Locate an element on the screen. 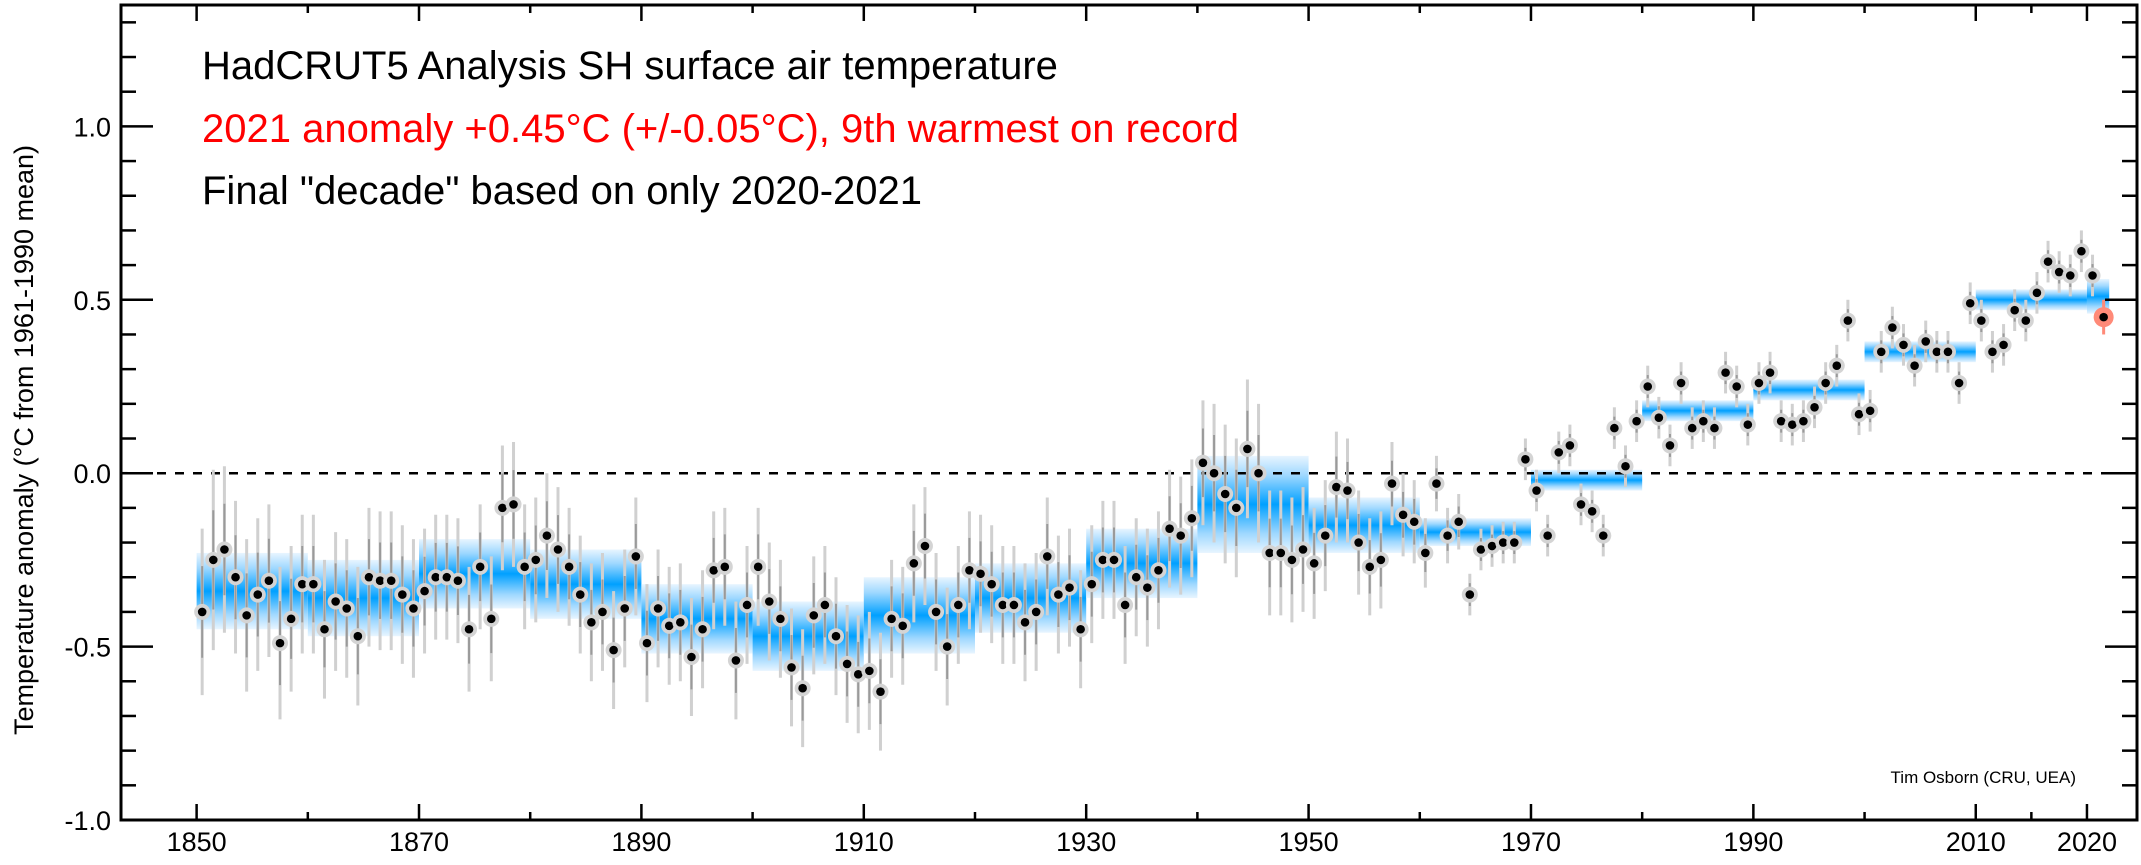 The height and width of the screenshot is (865, 2141). data-point-1962 is located at coordinates (1447, 535).